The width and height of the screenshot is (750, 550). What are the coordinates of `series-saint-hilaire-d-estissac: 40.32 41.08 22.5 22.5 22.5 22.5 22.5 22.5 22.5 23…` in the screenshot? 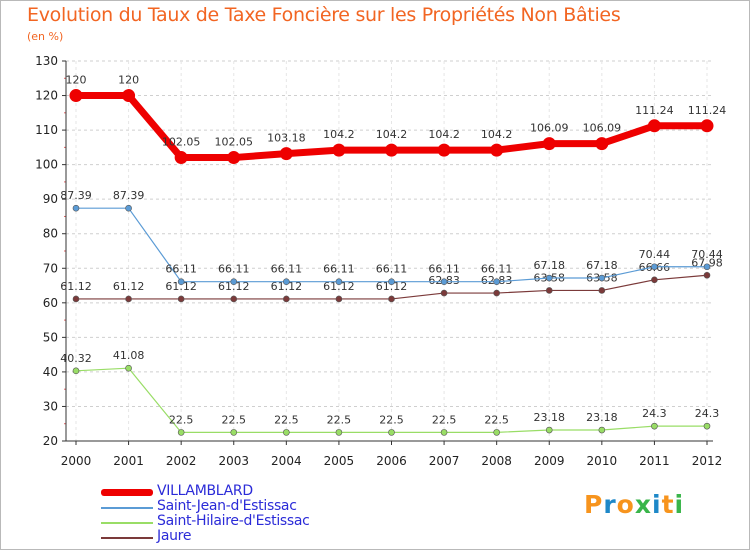 It's located at (389, 392).